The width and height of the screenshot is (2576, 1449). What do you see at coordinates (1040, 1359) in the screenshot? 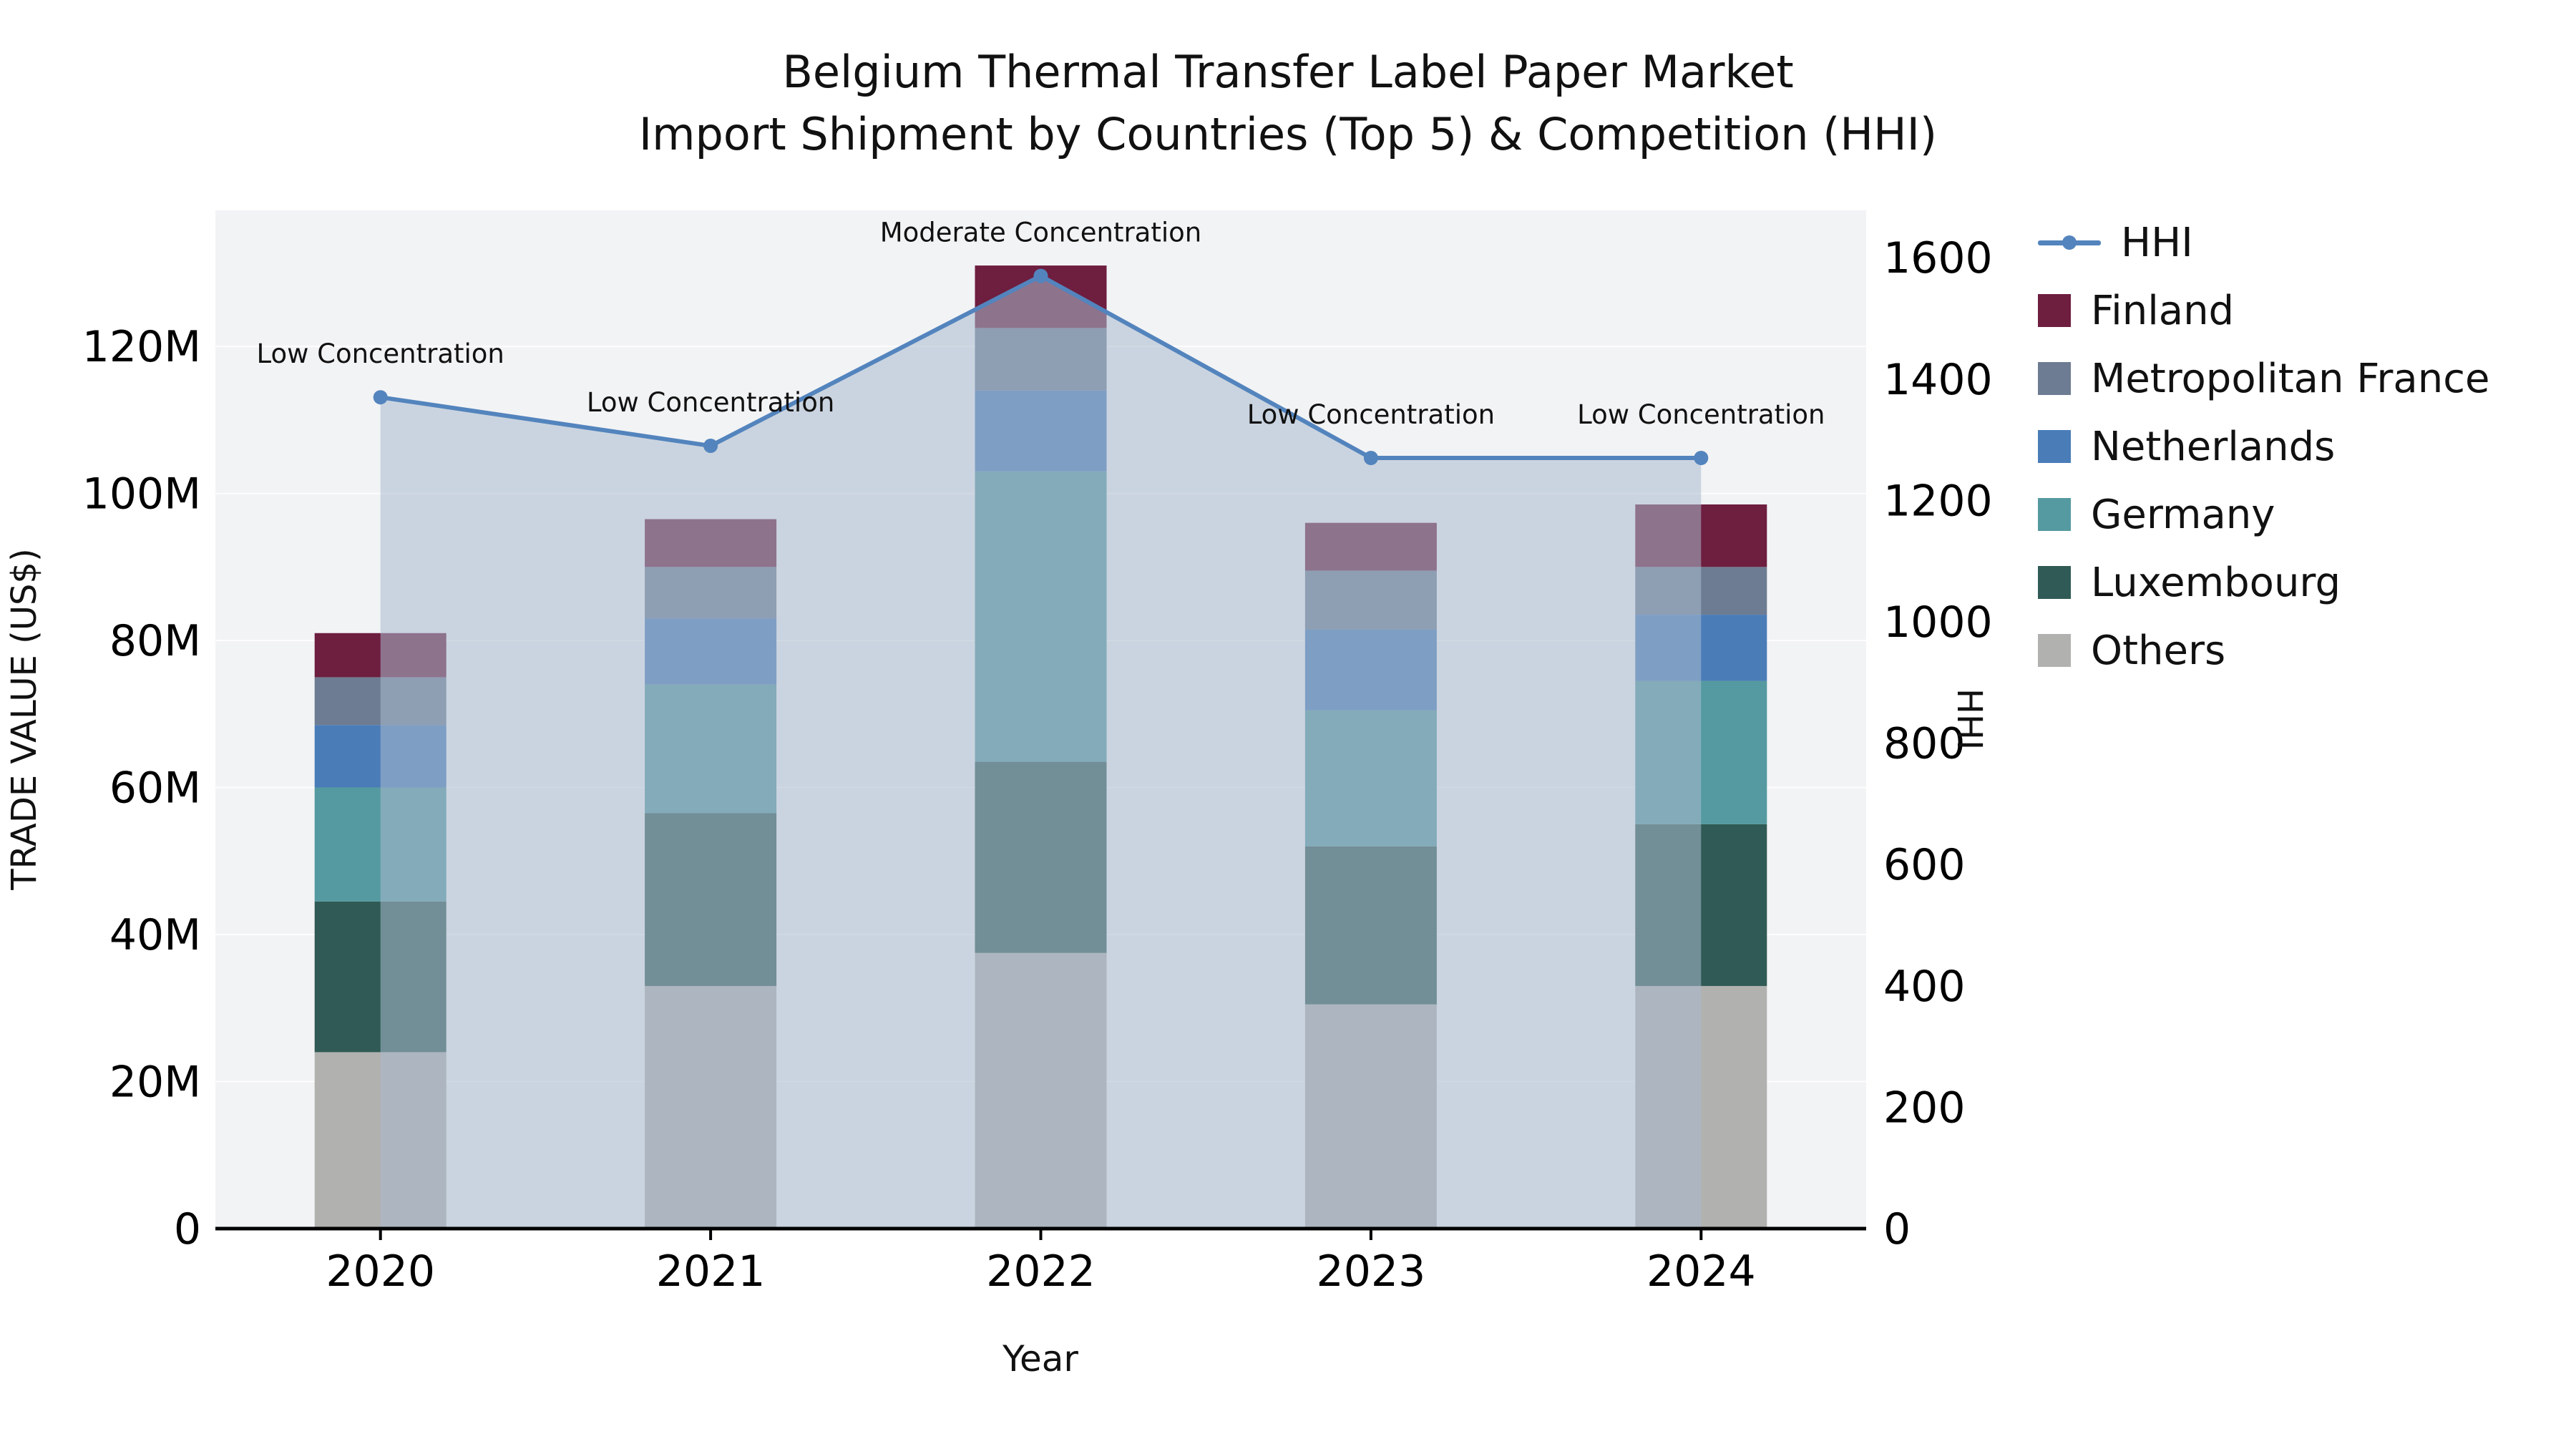
I see `x-axis-label: Year` at bounding box center [1040, 1359].